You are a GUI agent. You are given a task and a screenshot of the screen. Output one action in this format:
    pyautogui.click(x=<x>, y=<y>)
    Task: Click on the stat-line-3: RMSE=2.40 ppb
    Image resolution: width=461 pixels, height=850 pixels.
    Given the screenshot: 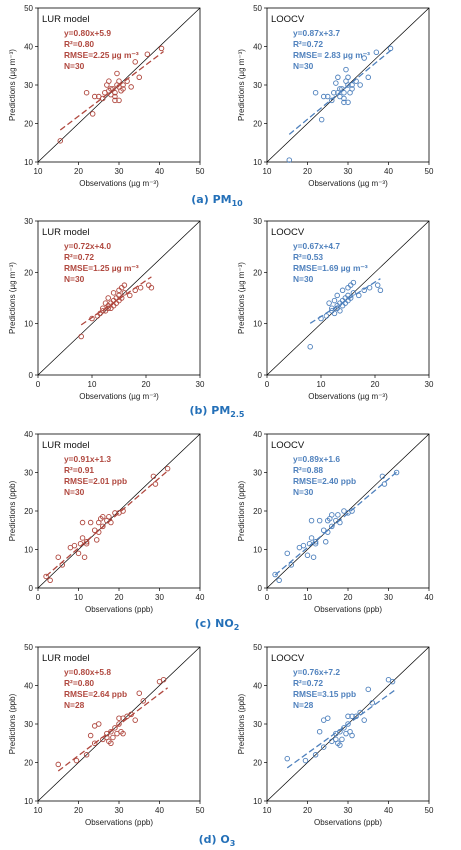 What is the action you would take?
    pyautogui.click(x=324, y=481)
    